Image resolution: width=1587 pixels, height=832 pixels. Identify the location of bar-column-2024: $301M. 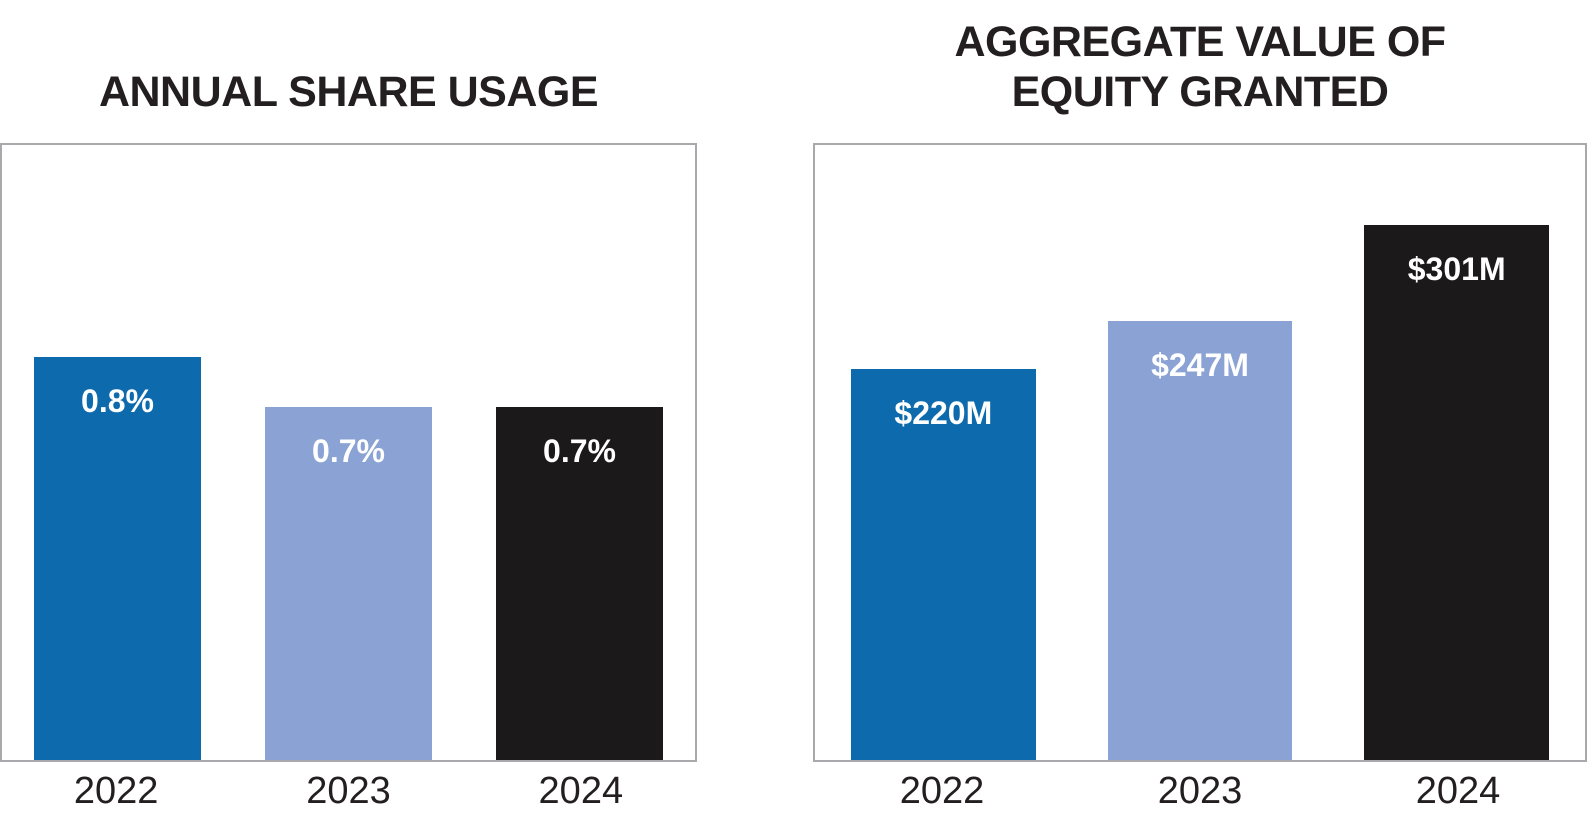
(1456, 452).